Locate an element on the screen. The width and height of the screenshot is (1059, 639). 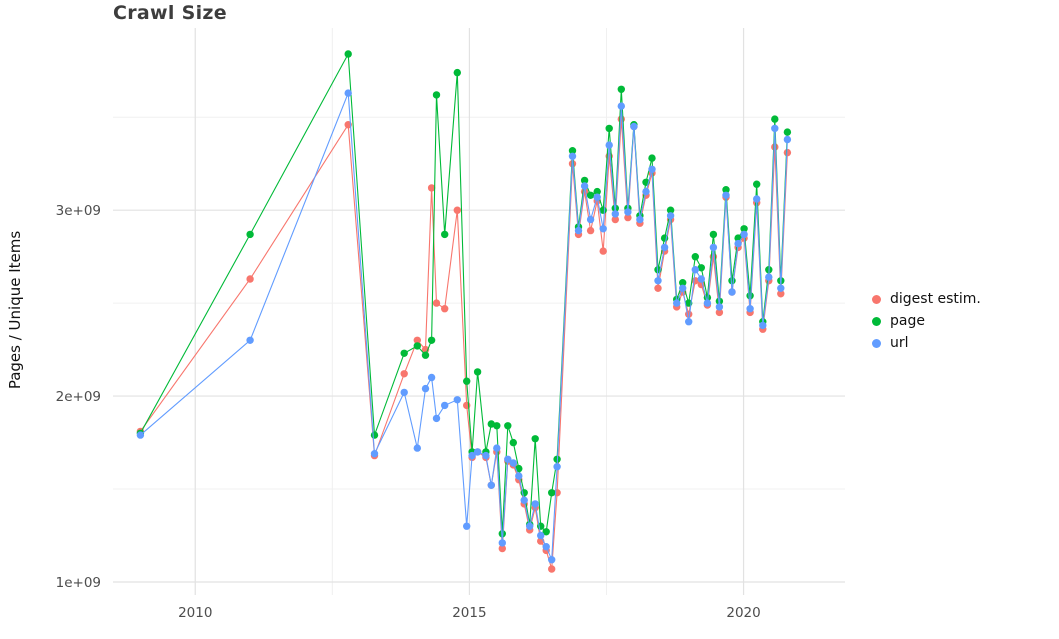
chart-title: Crawl Size is located at coordinates (170, 13).